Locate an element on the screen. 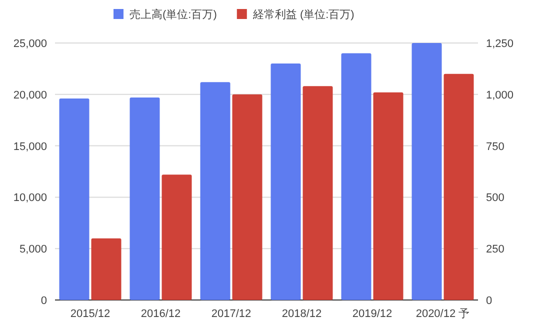  y2-tick-label: 1,000 is located at coordinates (500, 95).